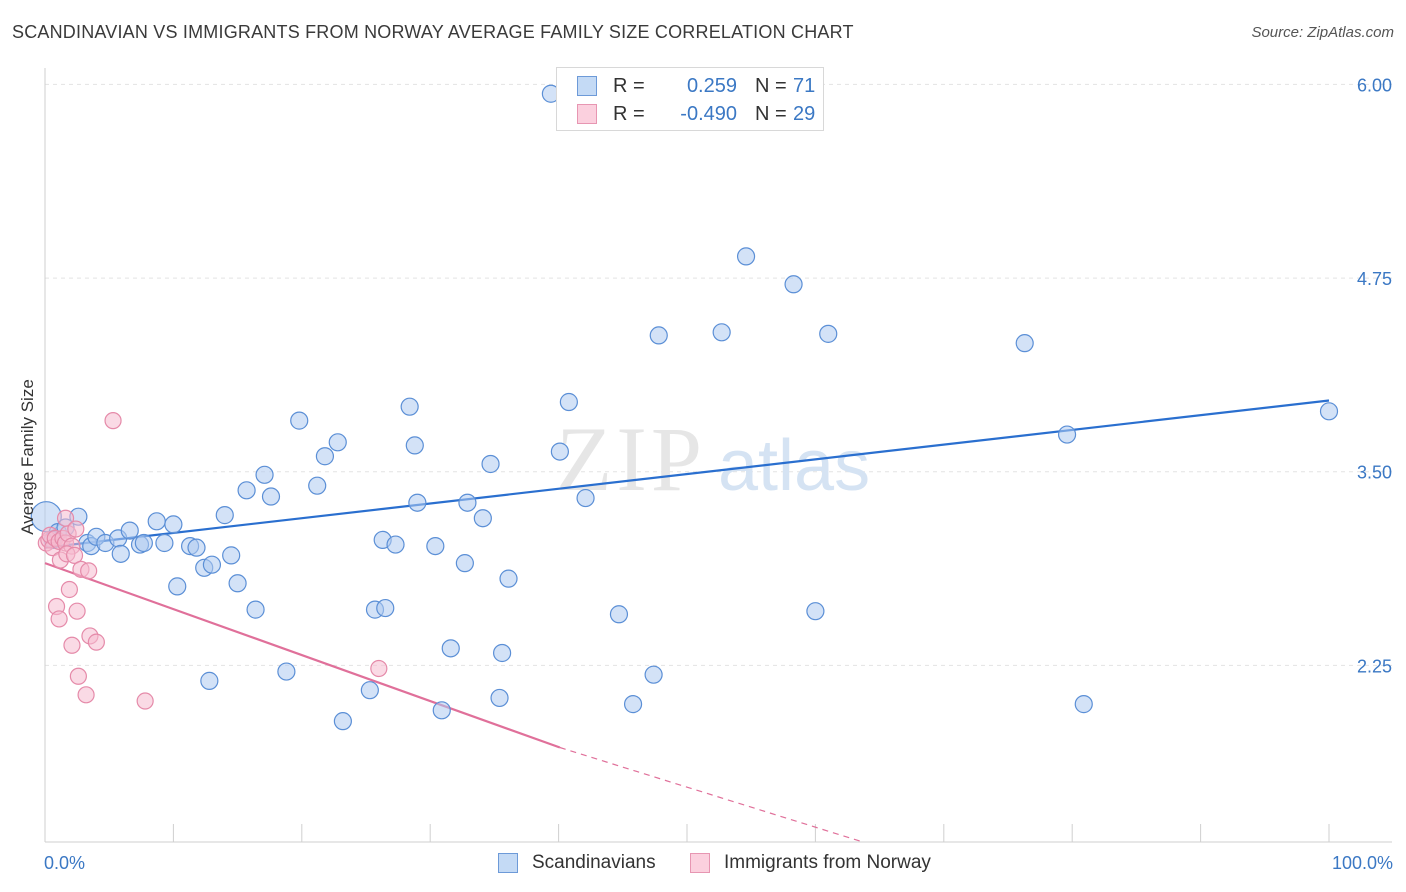 Image resolution: width=1406 pixels, height=892 pixels. I want to click on n-value: 29, so click(804, 113).